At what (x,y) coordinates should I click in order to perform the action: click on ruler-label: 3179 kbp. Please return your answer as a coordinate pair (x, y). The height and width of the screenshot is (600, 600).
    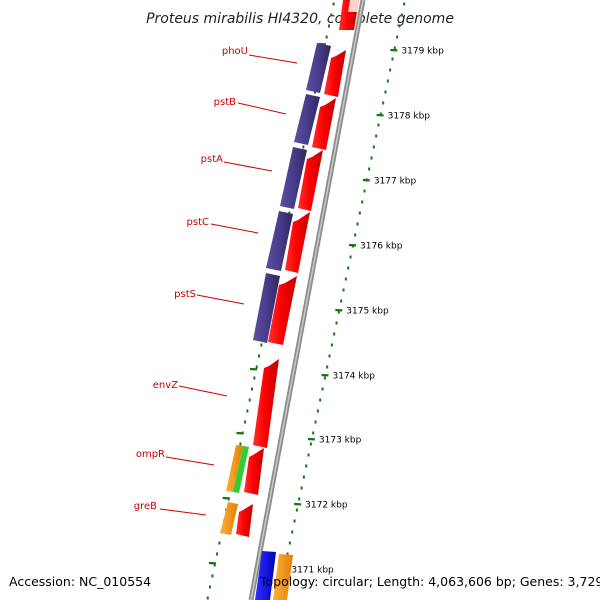
    Looking at the image, I should click on (422, 52).